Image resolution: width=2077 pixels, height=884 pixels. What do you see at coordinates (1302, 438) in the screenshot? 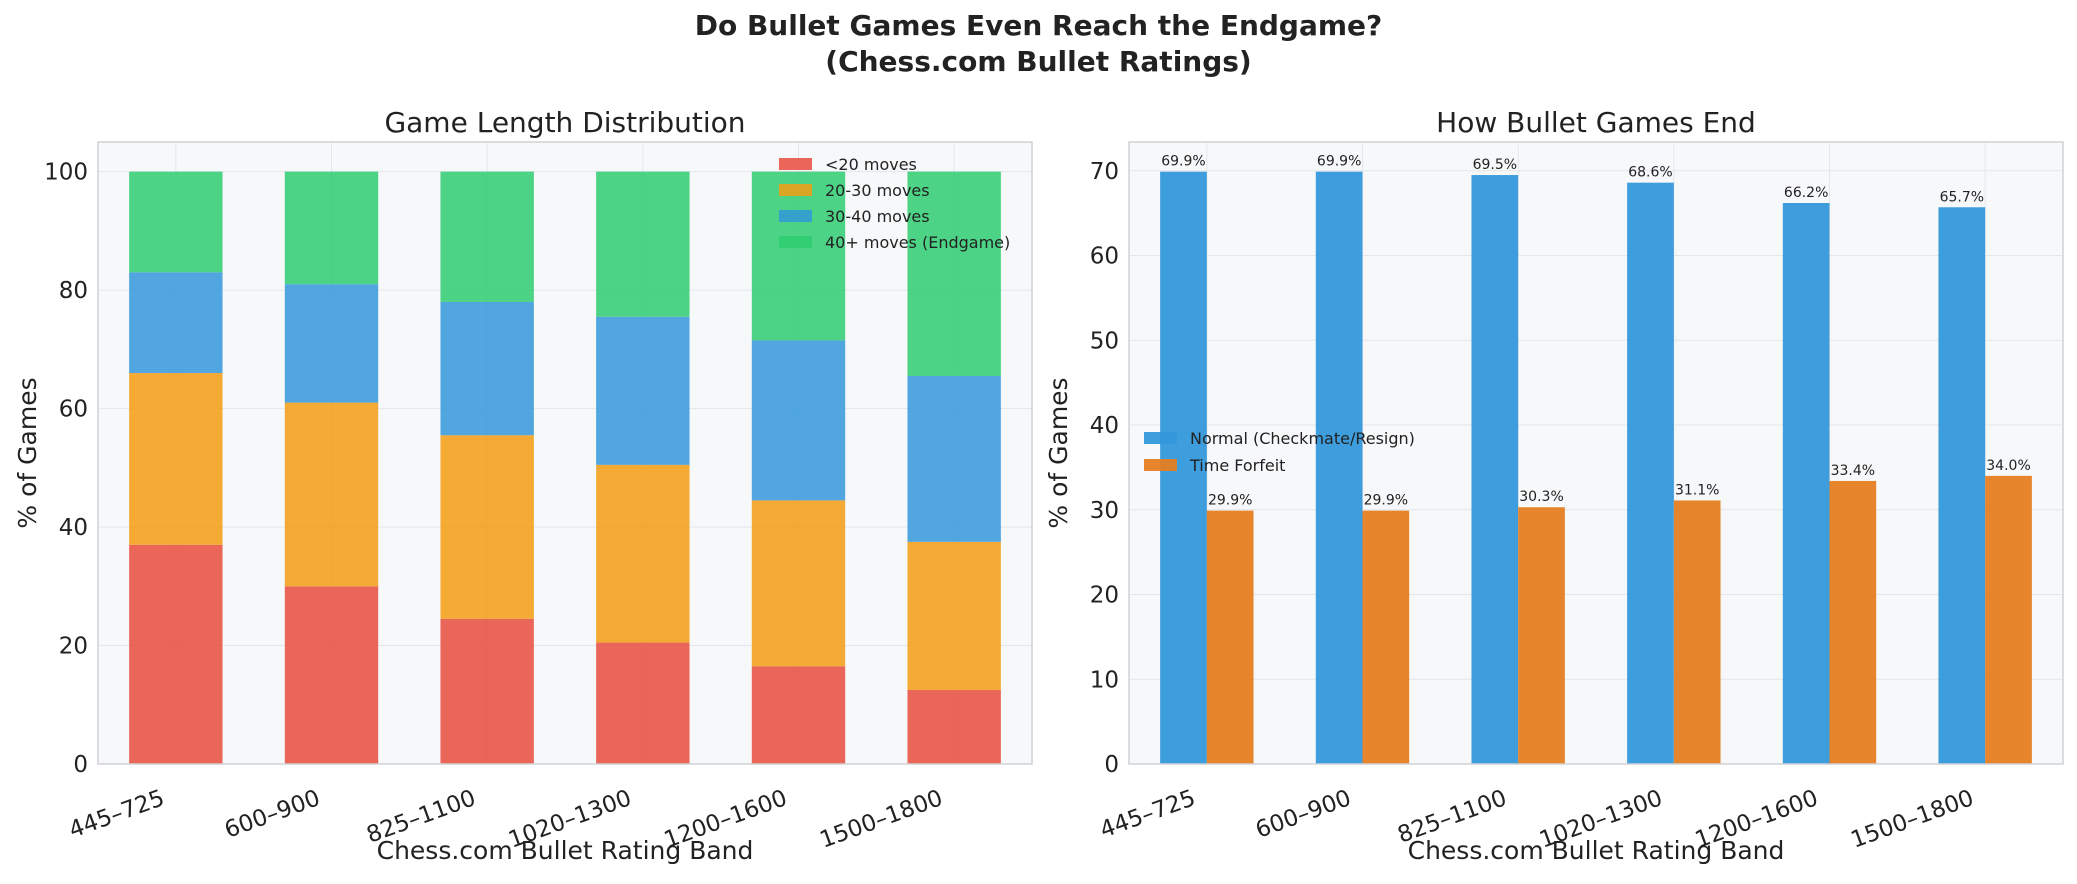
I see `legend-label: Normal (Checkmate/Resign)` at bounding box center [1302, 438].